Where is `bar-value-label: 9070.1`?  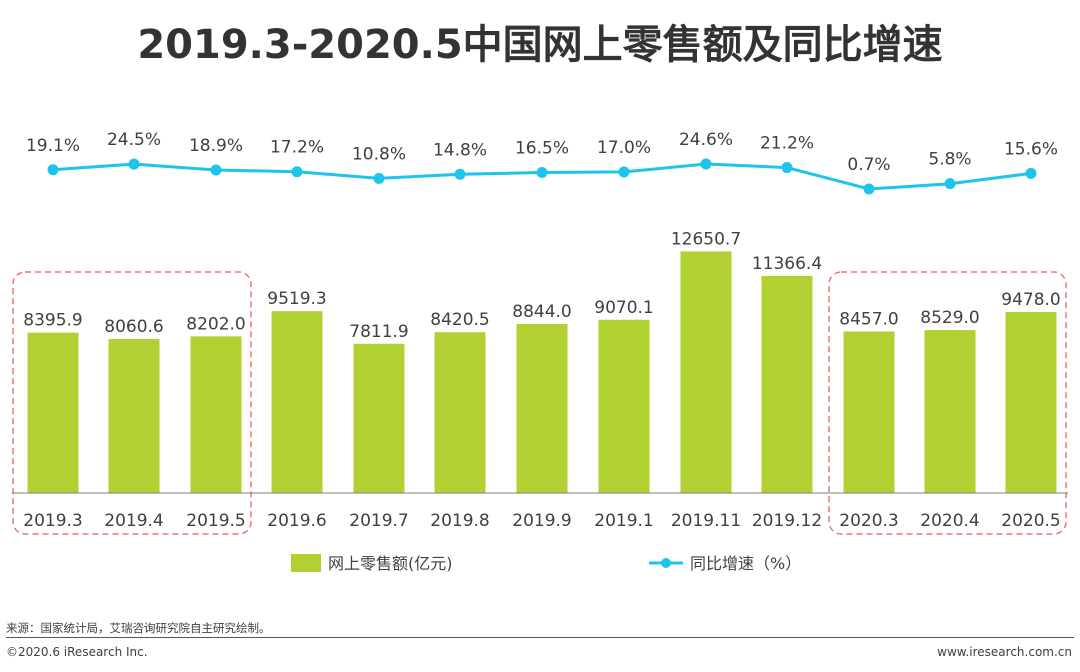
bar-value-label: 9070.1 is located at coordinates (623, 308).